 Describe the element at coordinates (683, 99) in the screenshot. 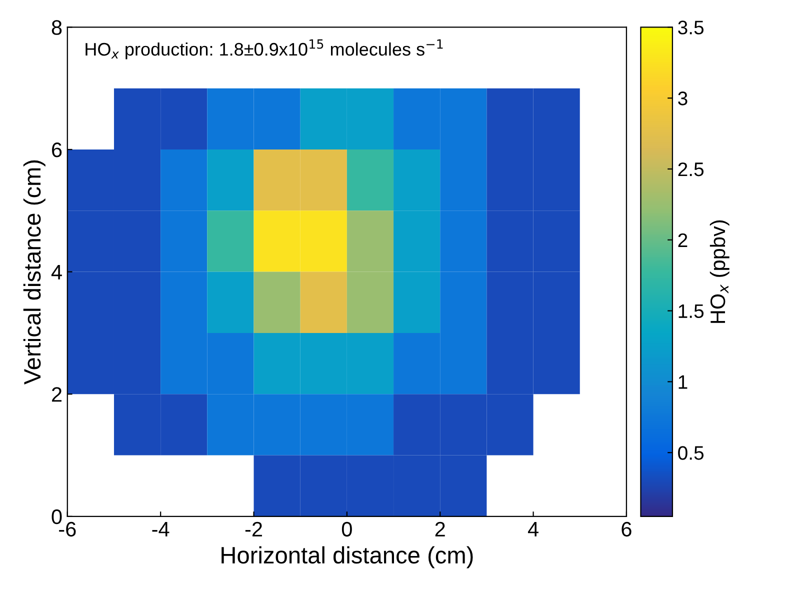

I see `color-bar-label: 3` at that location.